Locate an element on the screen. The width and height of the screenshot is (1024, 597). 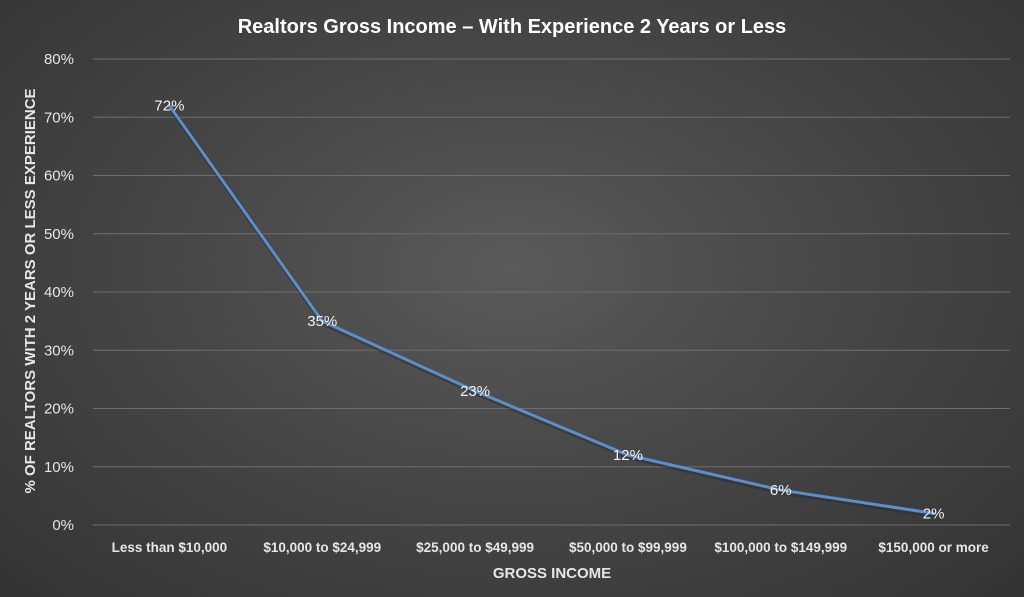
data-label: 35% is located at coordinates (322, 321).